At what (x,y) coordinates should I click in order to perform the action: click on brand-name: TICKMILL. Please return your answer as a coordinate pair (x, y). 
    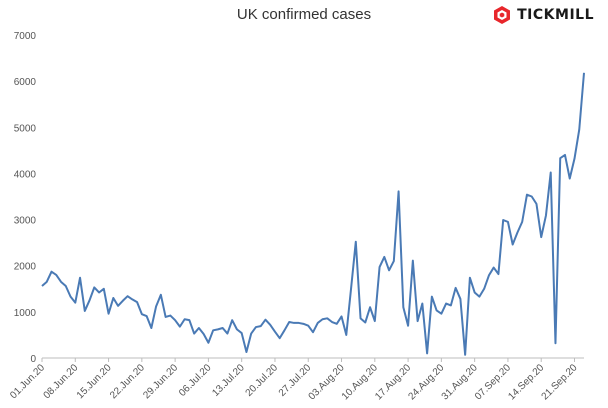
    Looking at the image, I should click on (555, 15).